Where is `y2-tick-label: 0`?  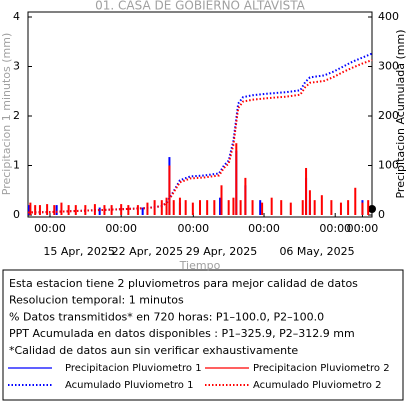
y2-tick-label: 0 is located at coordinates (381, 214).